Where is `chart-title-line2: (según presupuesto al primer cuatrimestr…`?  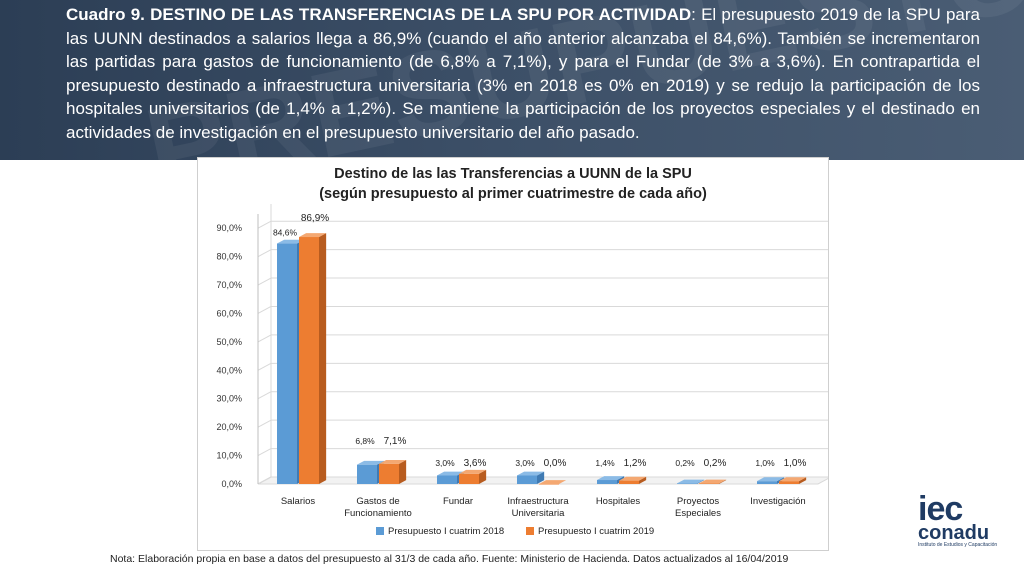 chart-title-line2: (según presupuesto al primer cuatrimestr… is located at coordinates (513, 194).